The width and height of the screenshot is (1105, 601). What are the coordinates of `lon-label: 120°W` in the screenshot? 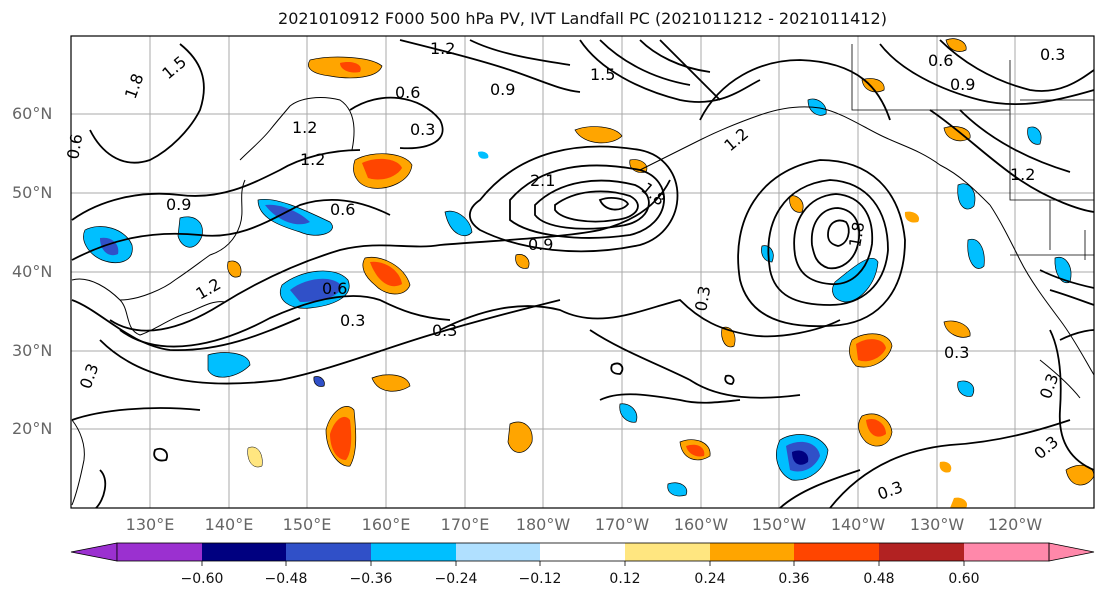 It's located at (1015, 524).